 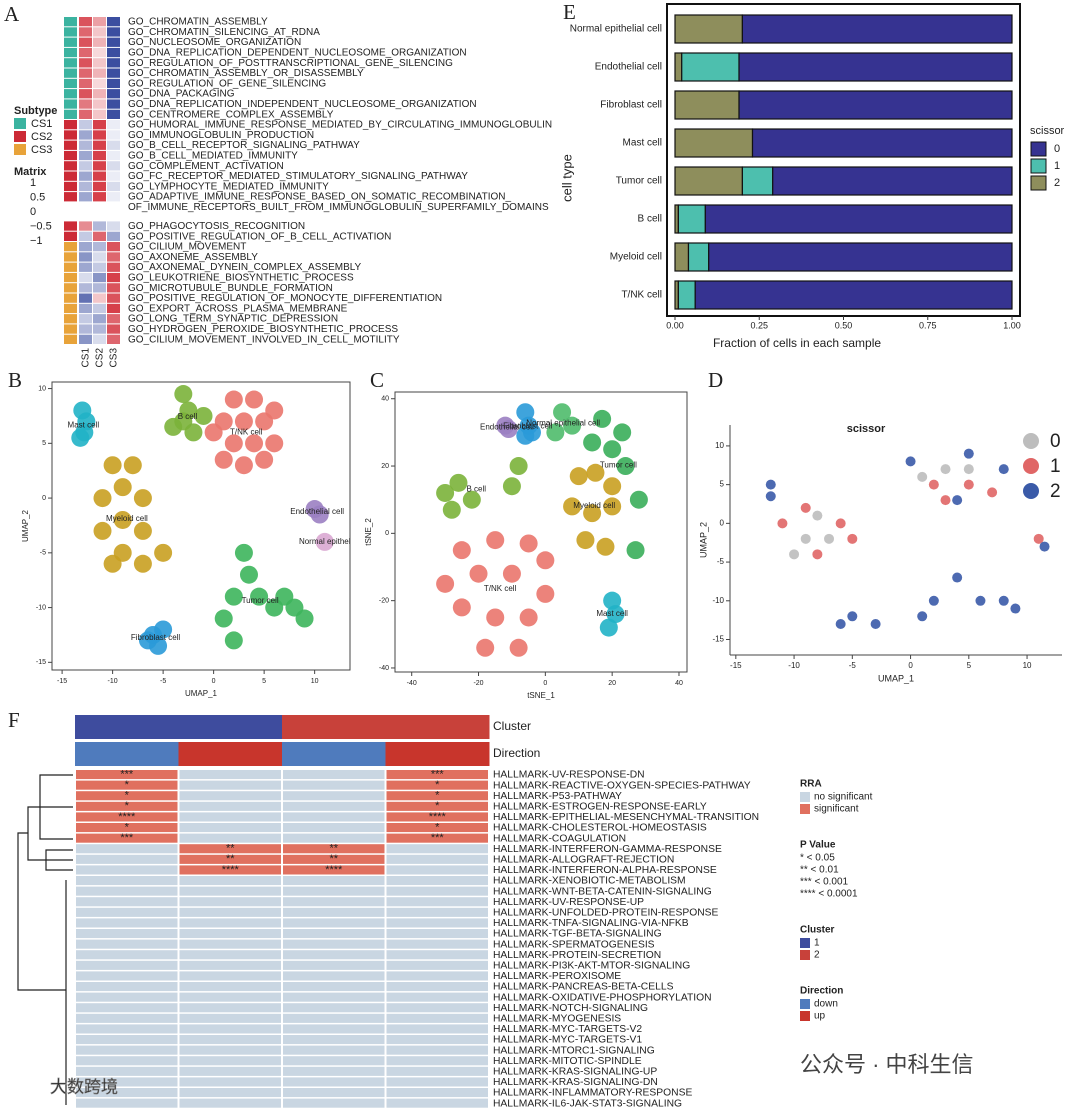 I want to click on x-tick-label: -15, so click(x=62, y=681).